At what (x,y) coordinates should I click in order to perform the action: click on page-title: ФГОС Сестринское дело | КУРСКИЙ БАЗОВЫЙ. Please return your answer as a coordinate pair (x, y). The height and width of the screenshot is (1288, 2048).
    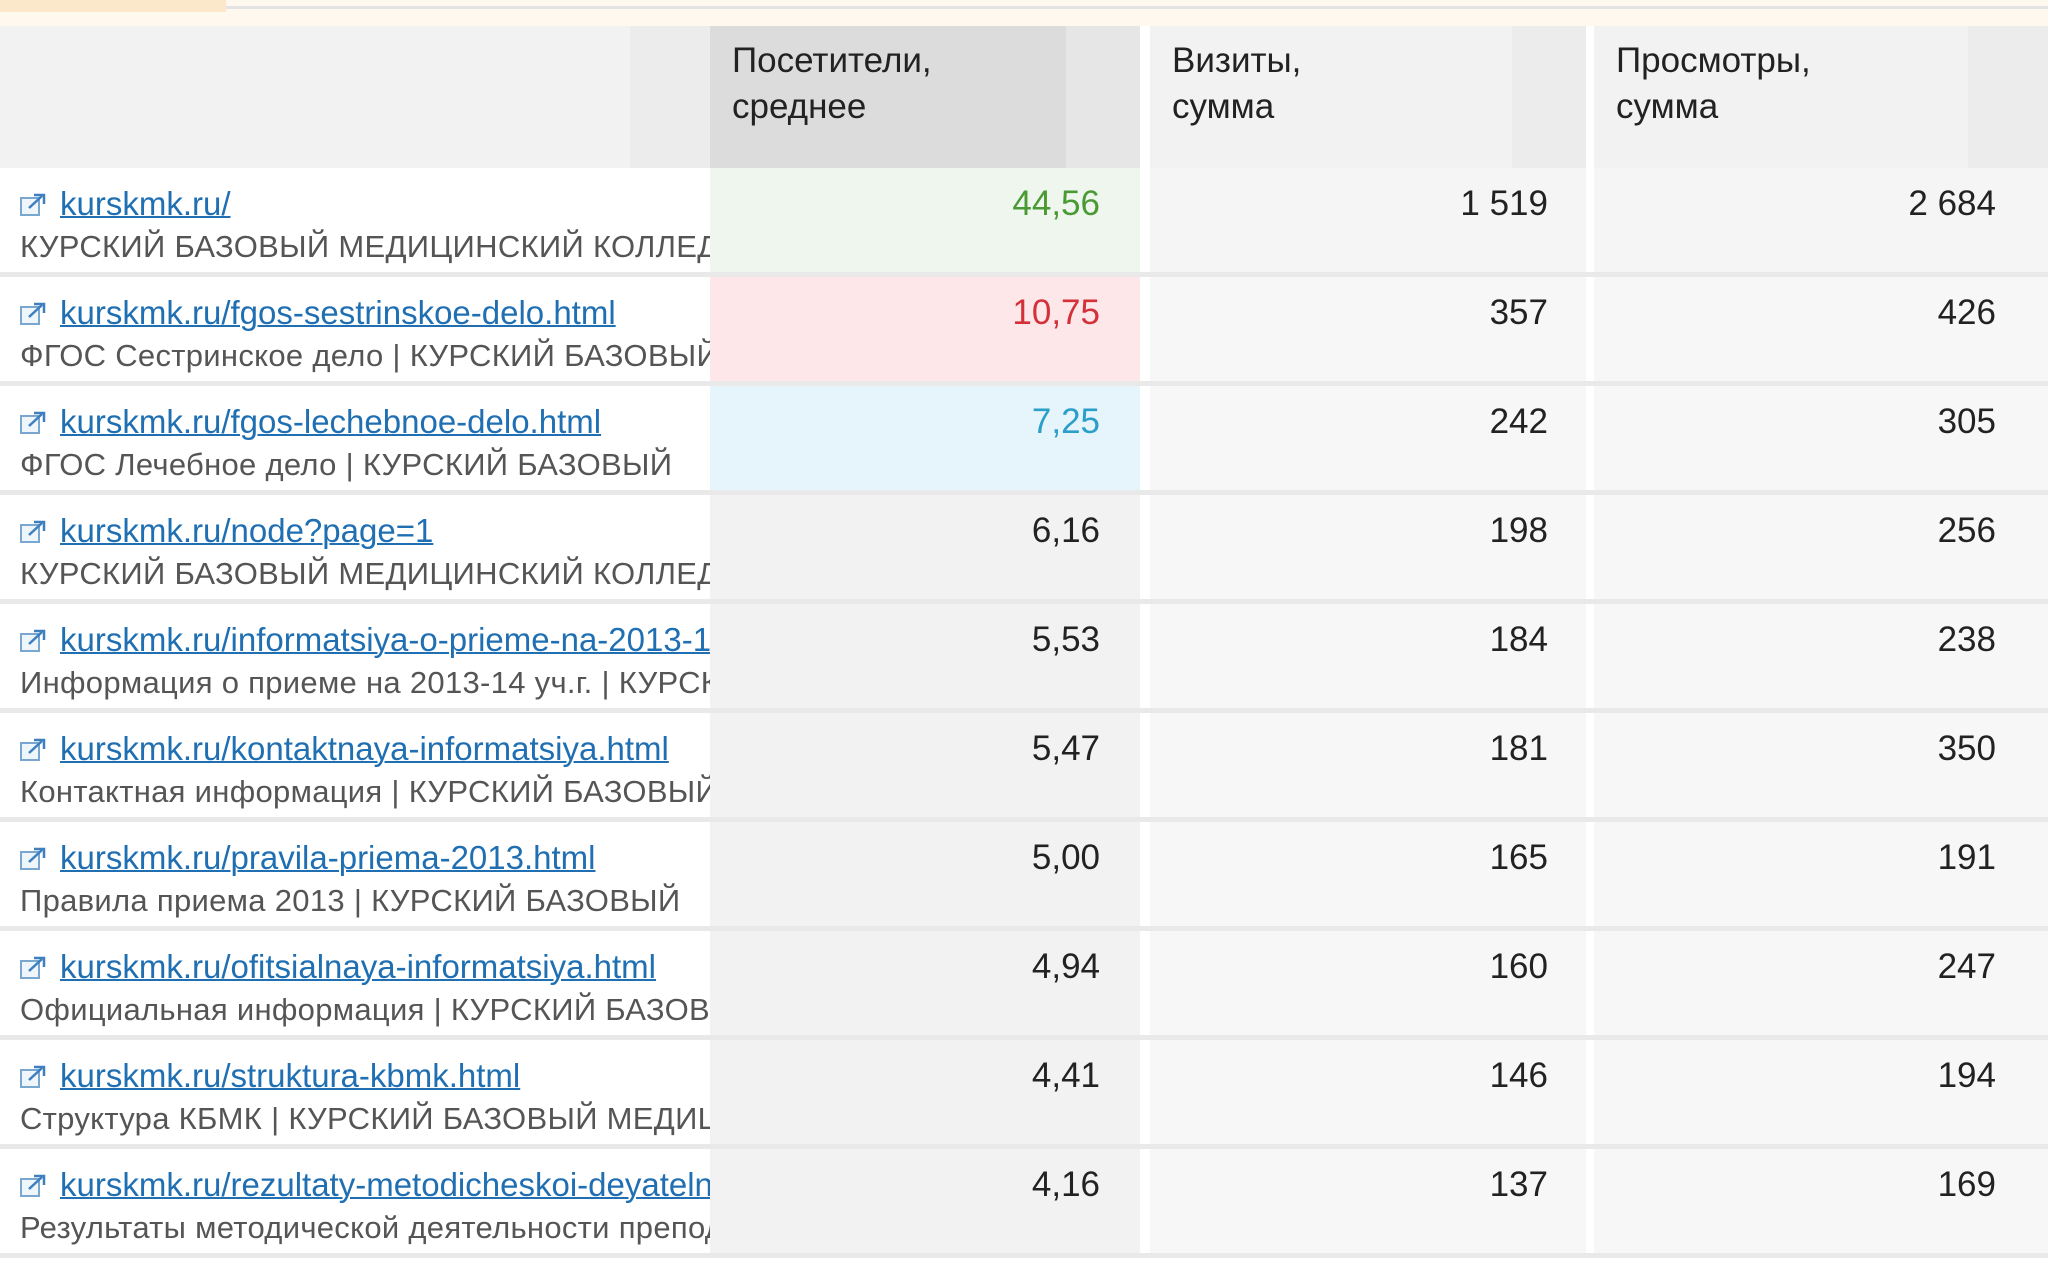
    Looking at the image, I should click on (365, 355).